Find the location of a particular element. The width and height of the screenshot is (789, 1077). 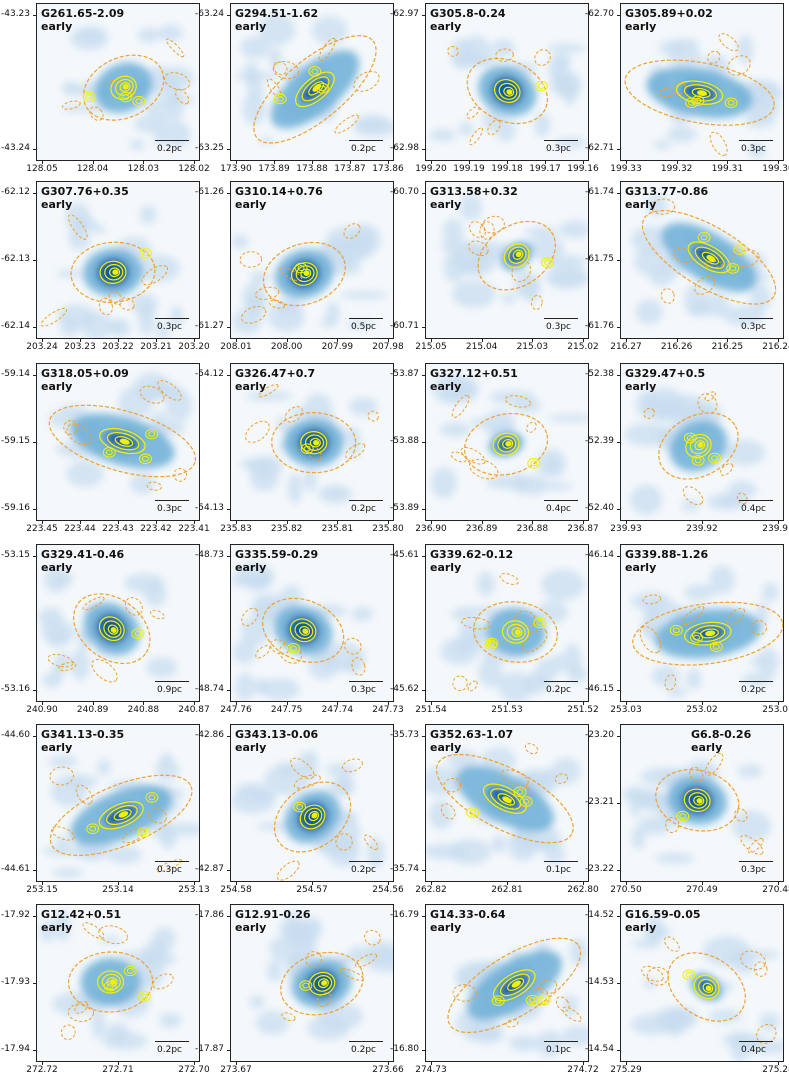

ra-tick-label: 203.22 is located at coordinates (118, 347).